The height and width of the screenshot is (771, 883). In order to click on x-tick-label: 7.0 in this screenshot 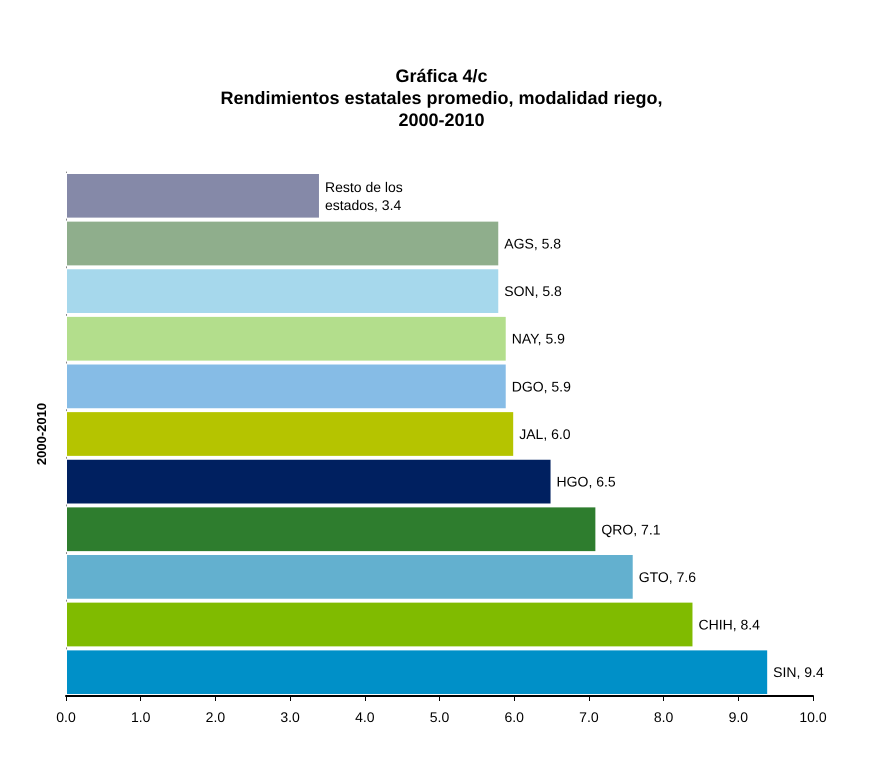, I will do `click(589, 717)`.